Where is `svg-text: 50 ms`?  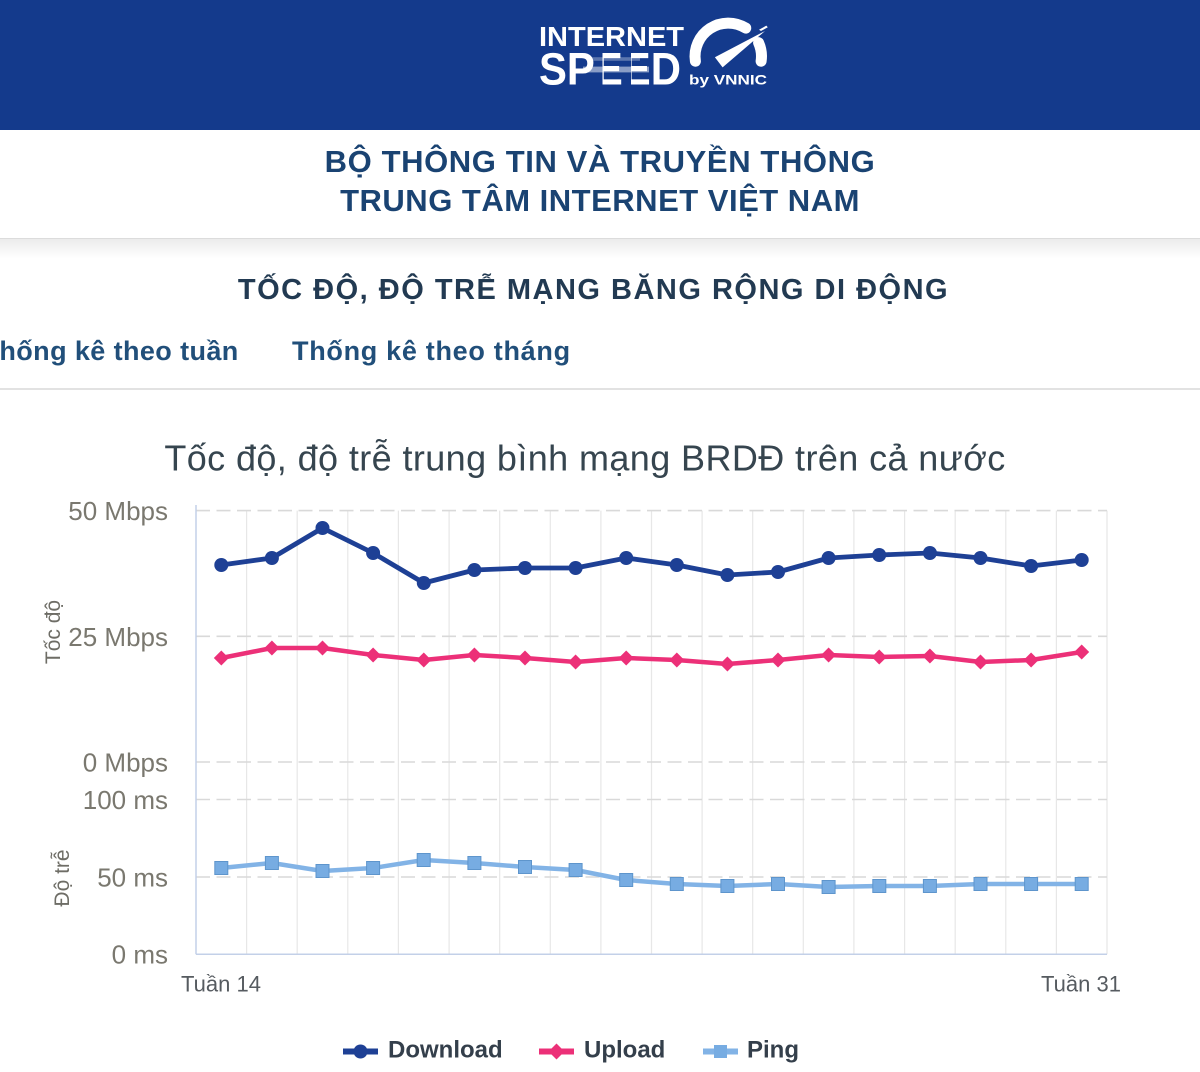 svg-text: 50 ms is located at coordinates (132, 878).